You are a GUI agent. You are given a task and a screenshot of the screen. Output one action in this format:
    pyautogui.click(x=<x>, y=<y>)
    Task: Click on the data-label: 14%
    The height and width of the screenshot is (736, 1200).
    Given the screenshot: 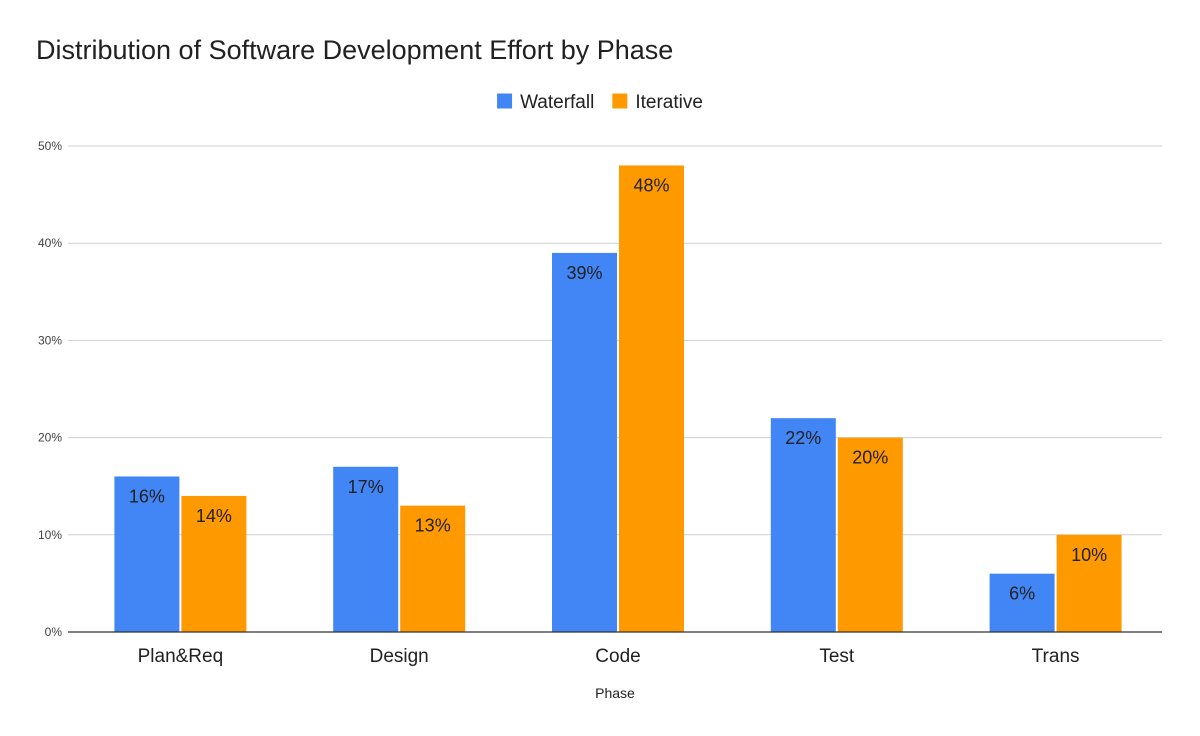 What is the action you would take?
    pyautogui.click(x=214, y=516)
    